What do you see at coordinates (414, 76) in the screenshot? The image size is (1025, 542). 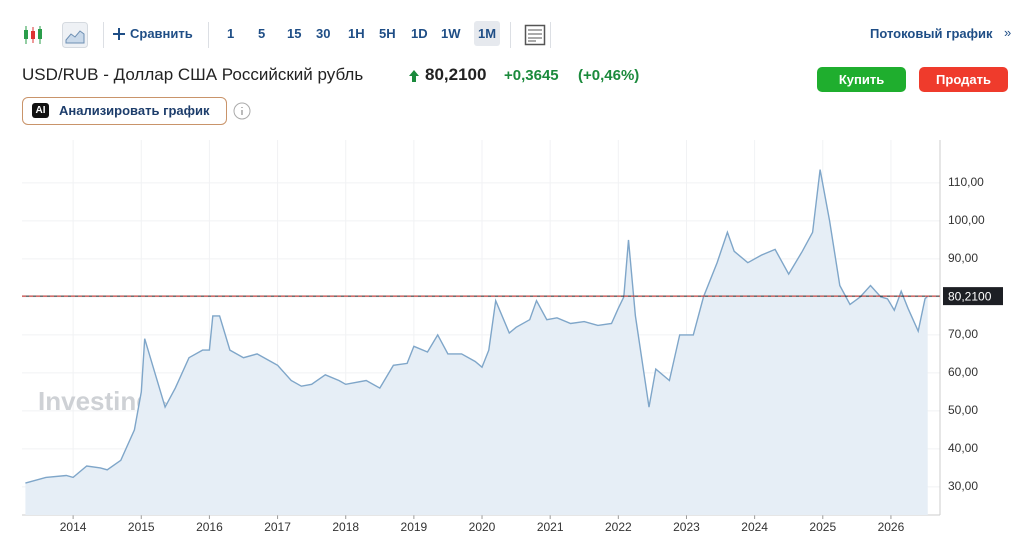 I see `up-arrow` at bounding box center [414, 76].